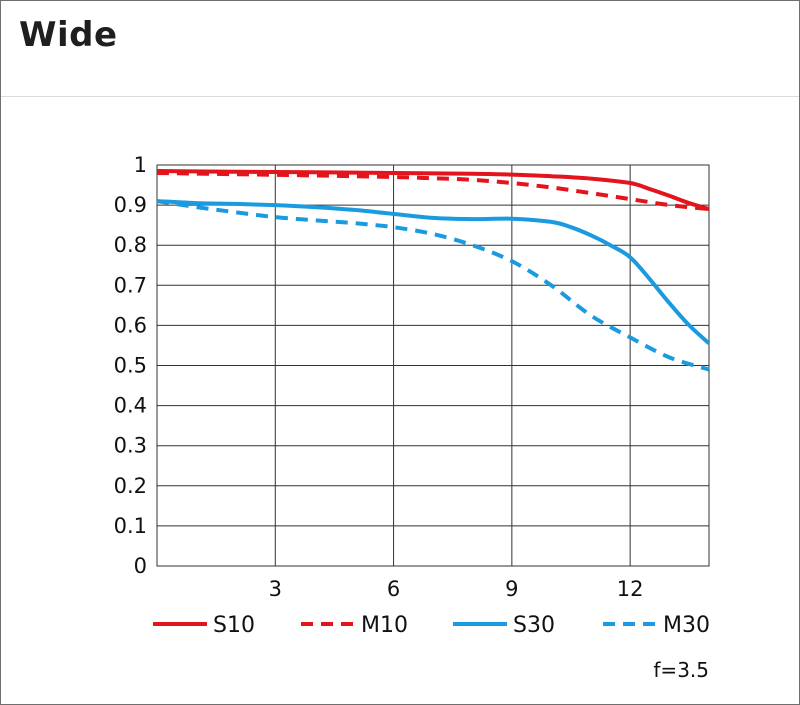  I want to click on aperture-note: f=3.5, so click(681, 670).